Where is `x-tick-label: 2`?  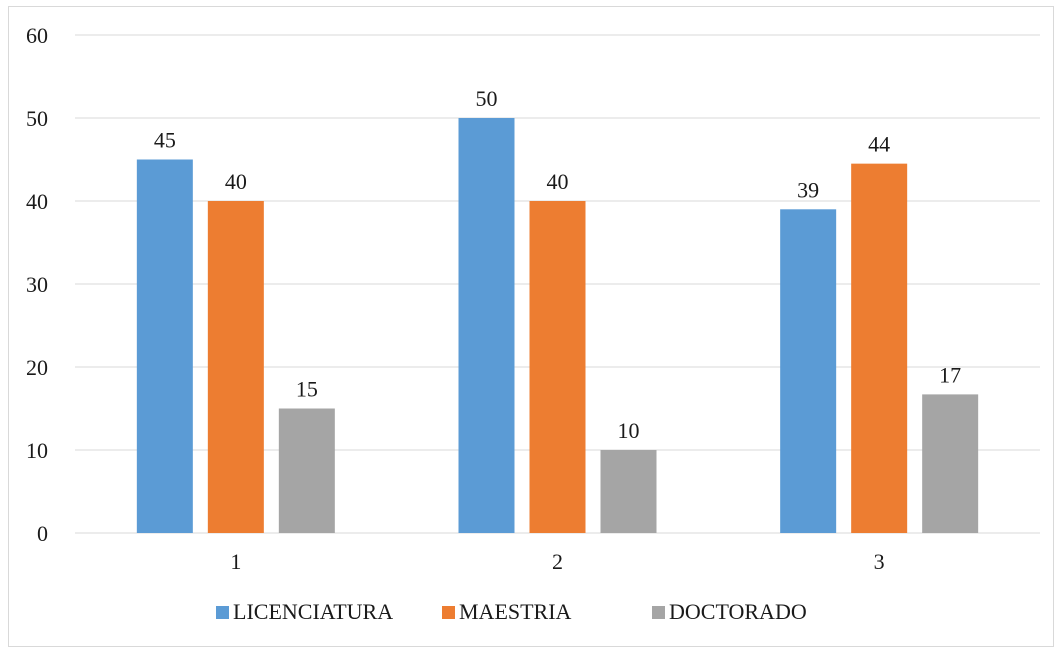 x-tick-label: 2 is located at coordinates (557, 561).